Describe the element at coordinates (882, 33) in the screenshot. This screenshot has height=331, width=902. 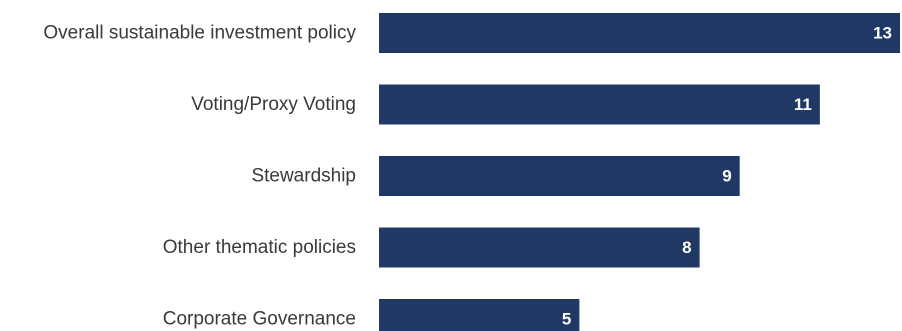
I see `value-label-1: 13` at that location.